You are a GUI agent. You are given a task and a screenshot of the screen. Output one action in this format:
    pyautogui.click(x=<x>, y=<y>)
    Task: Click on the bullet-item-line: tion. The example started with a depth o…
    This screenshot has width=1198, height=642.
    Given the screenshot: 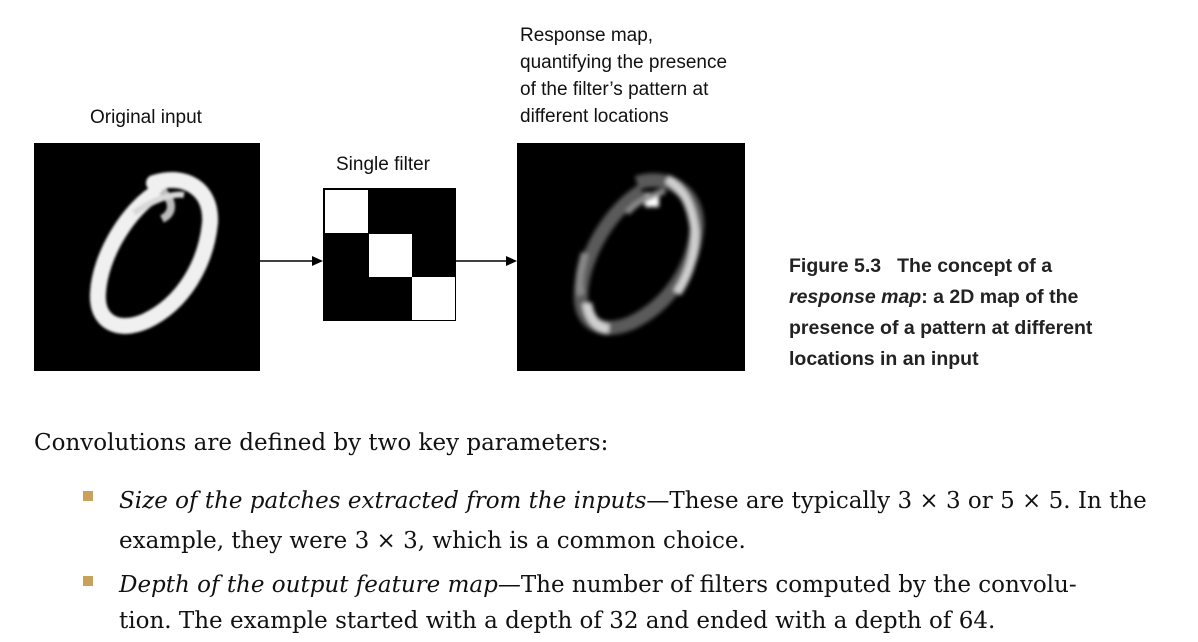 What is the action you would take?
    pyautogui.click(x=557, y=621)
    